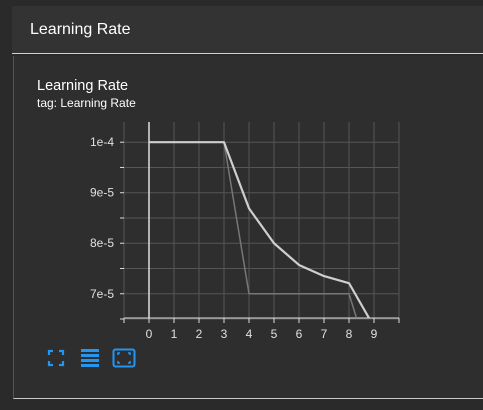  Describe the element at coordinates (80, 29) in the screenshot. I see `panel-header-title: Learning Rate` at that location.